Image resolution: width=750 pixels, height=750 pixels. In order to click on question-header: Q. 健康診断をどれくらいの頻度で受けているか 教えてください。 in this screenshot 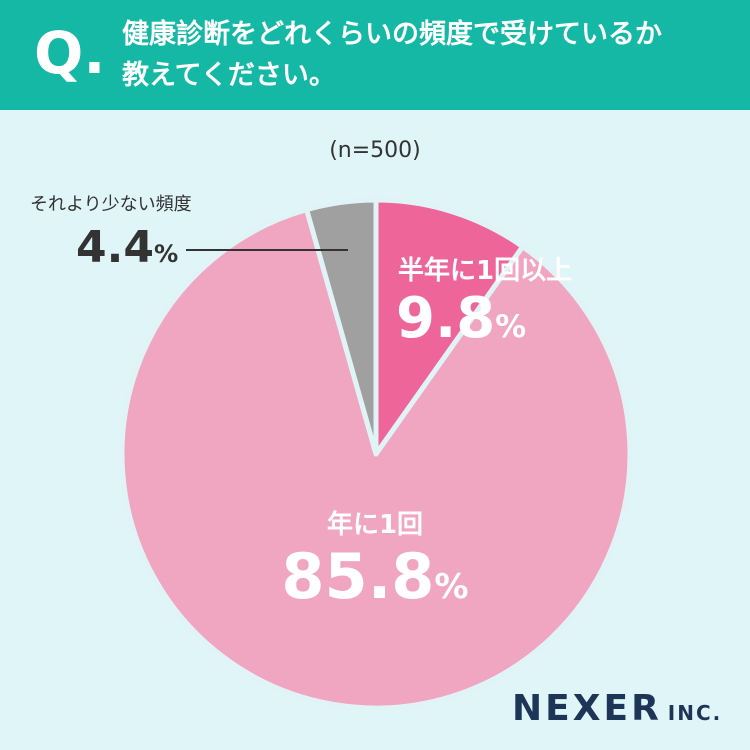, I will do `click(375, 55)`.